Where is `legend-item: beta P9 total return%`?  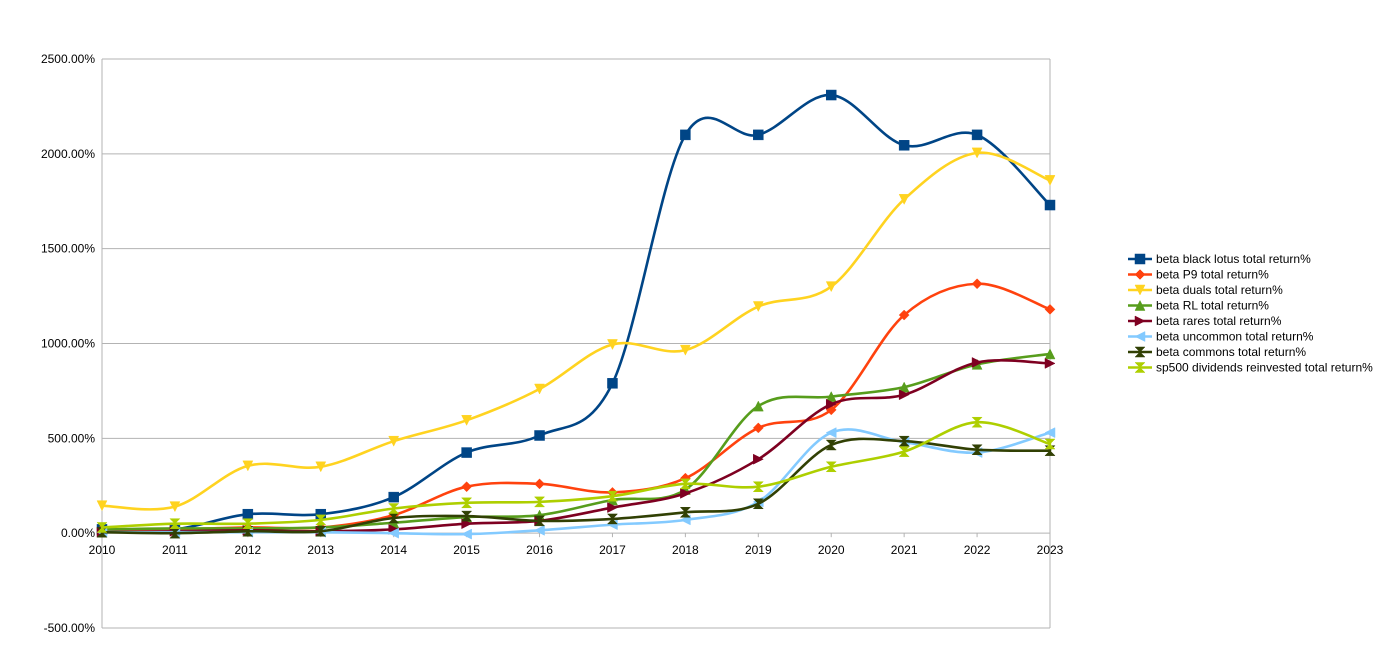
legend-item: beta P9 total return% is located at coordinates (1198, 275).